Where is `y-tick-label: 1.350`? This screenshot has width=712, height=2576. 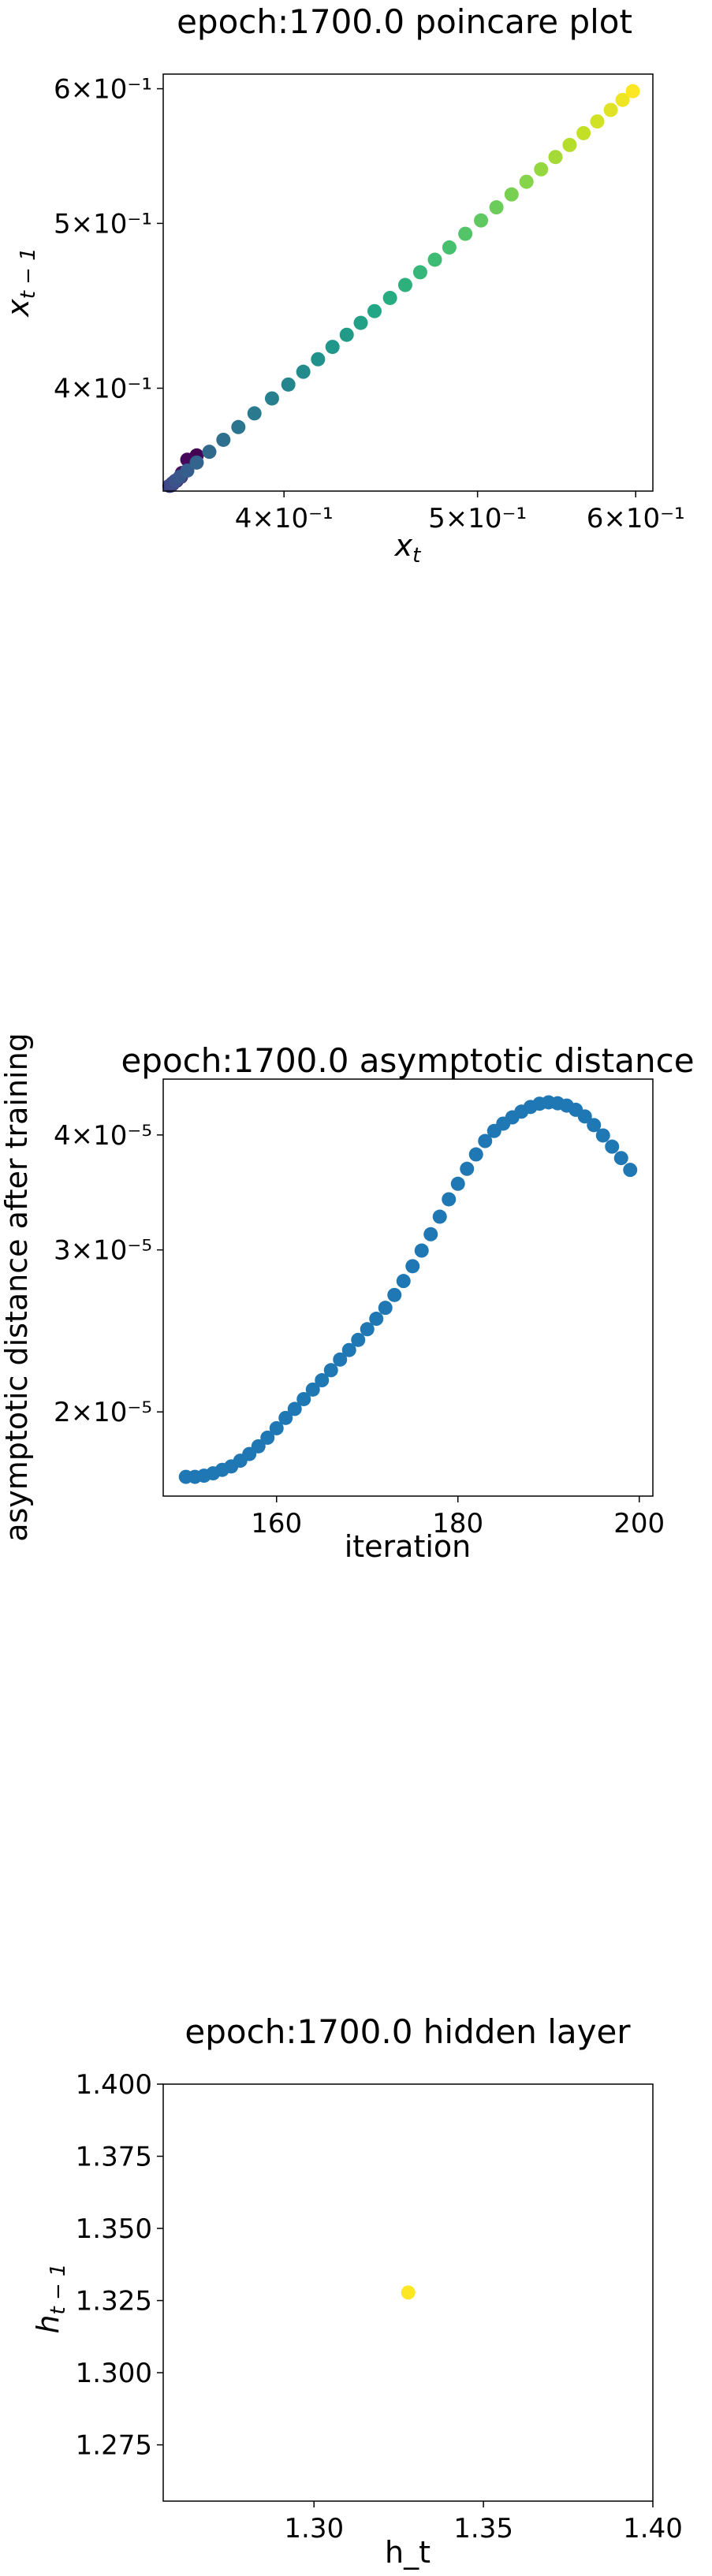
y-tick-label: 1.350 is located at coordinates (114, 2229).